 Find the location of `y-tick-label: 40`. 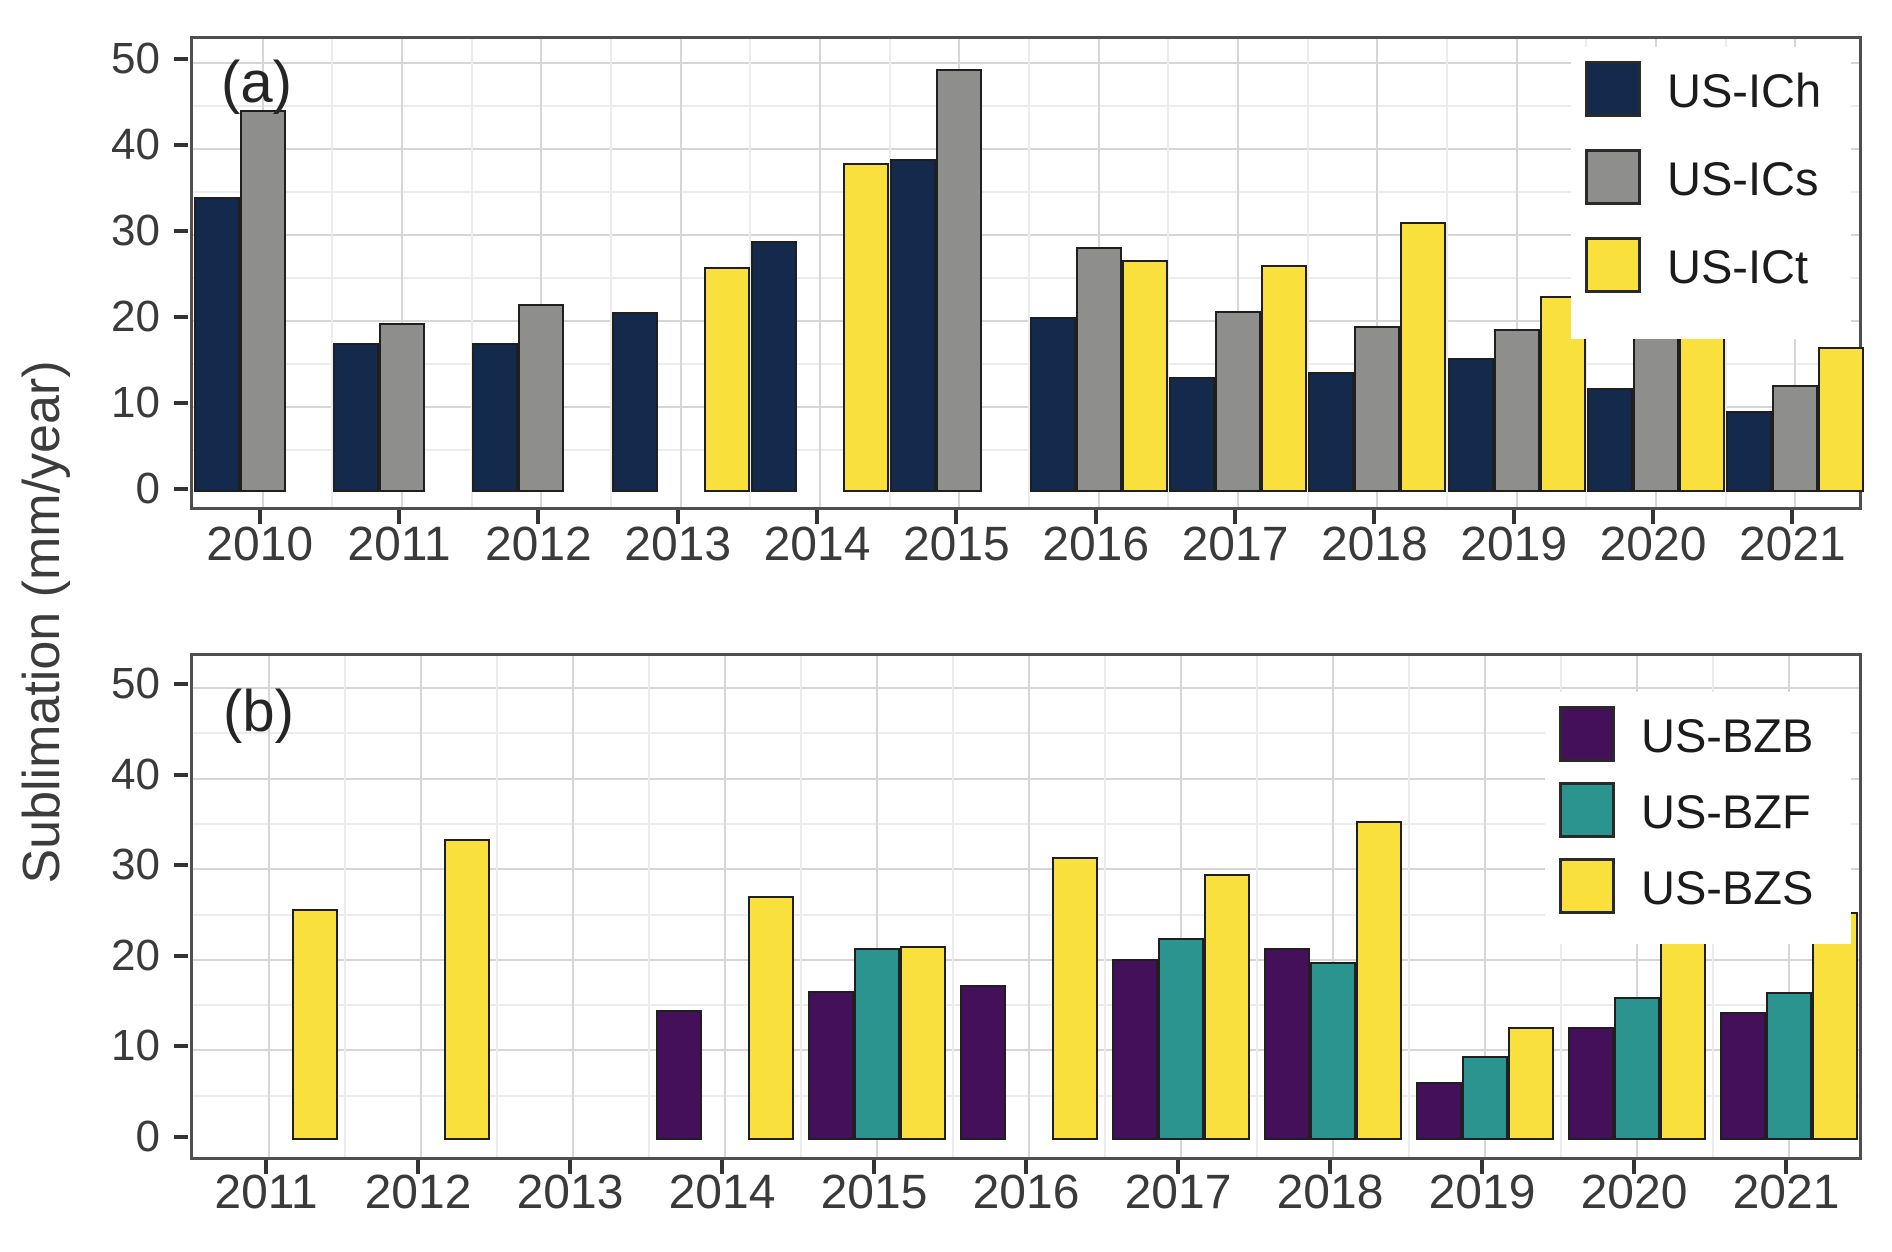

y-tick-label: 40 is located at coordinates (135, 144).